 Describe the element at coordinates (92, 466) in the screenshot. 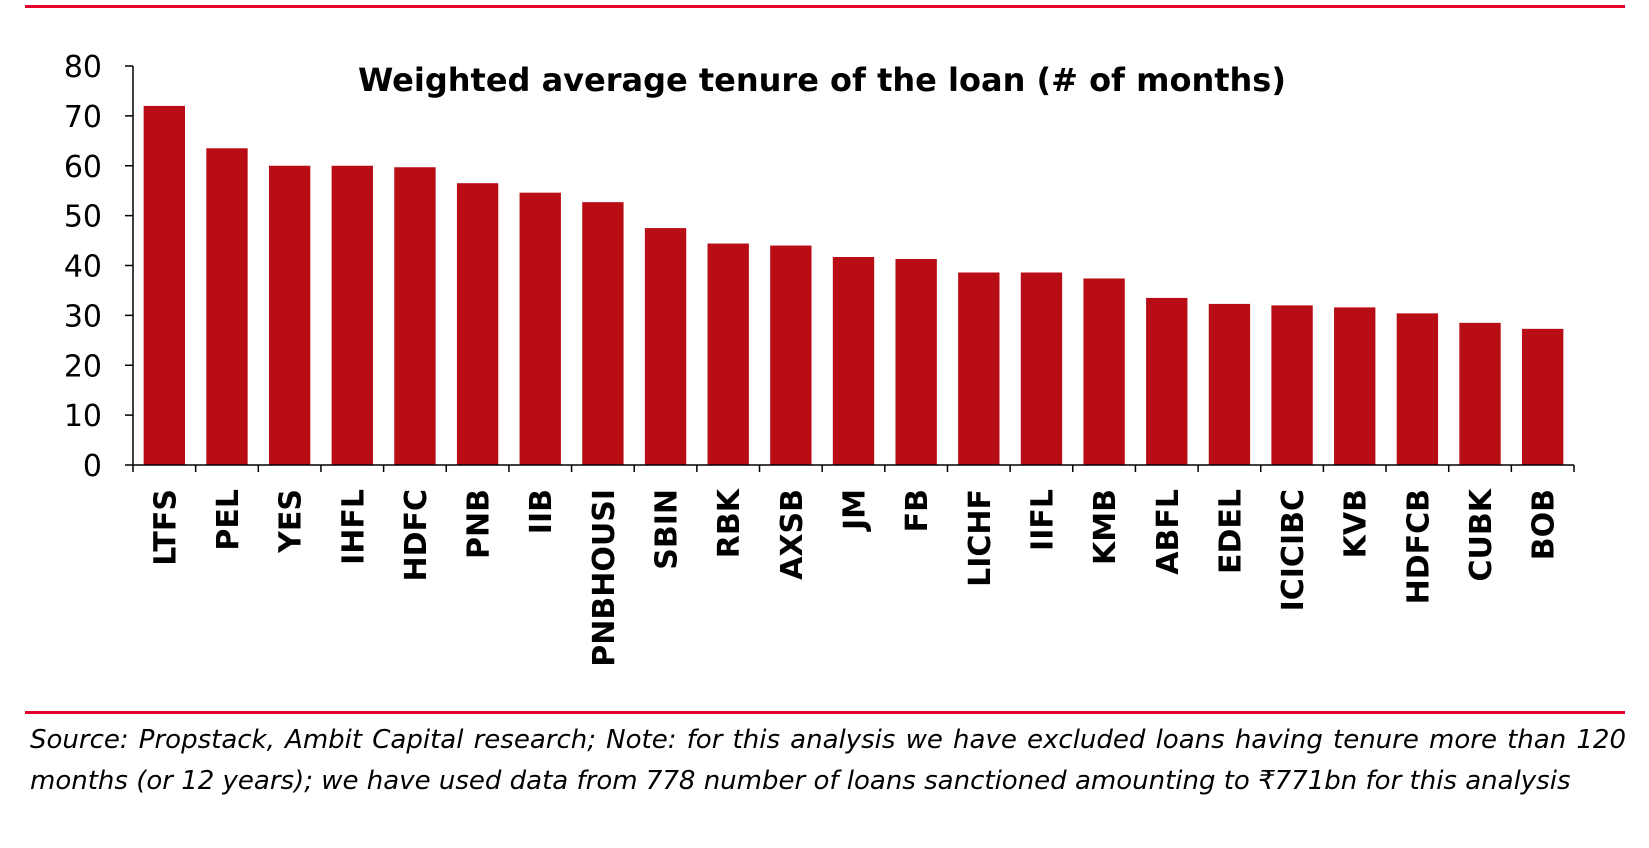

I see `y-tick-label: 0` at that location.